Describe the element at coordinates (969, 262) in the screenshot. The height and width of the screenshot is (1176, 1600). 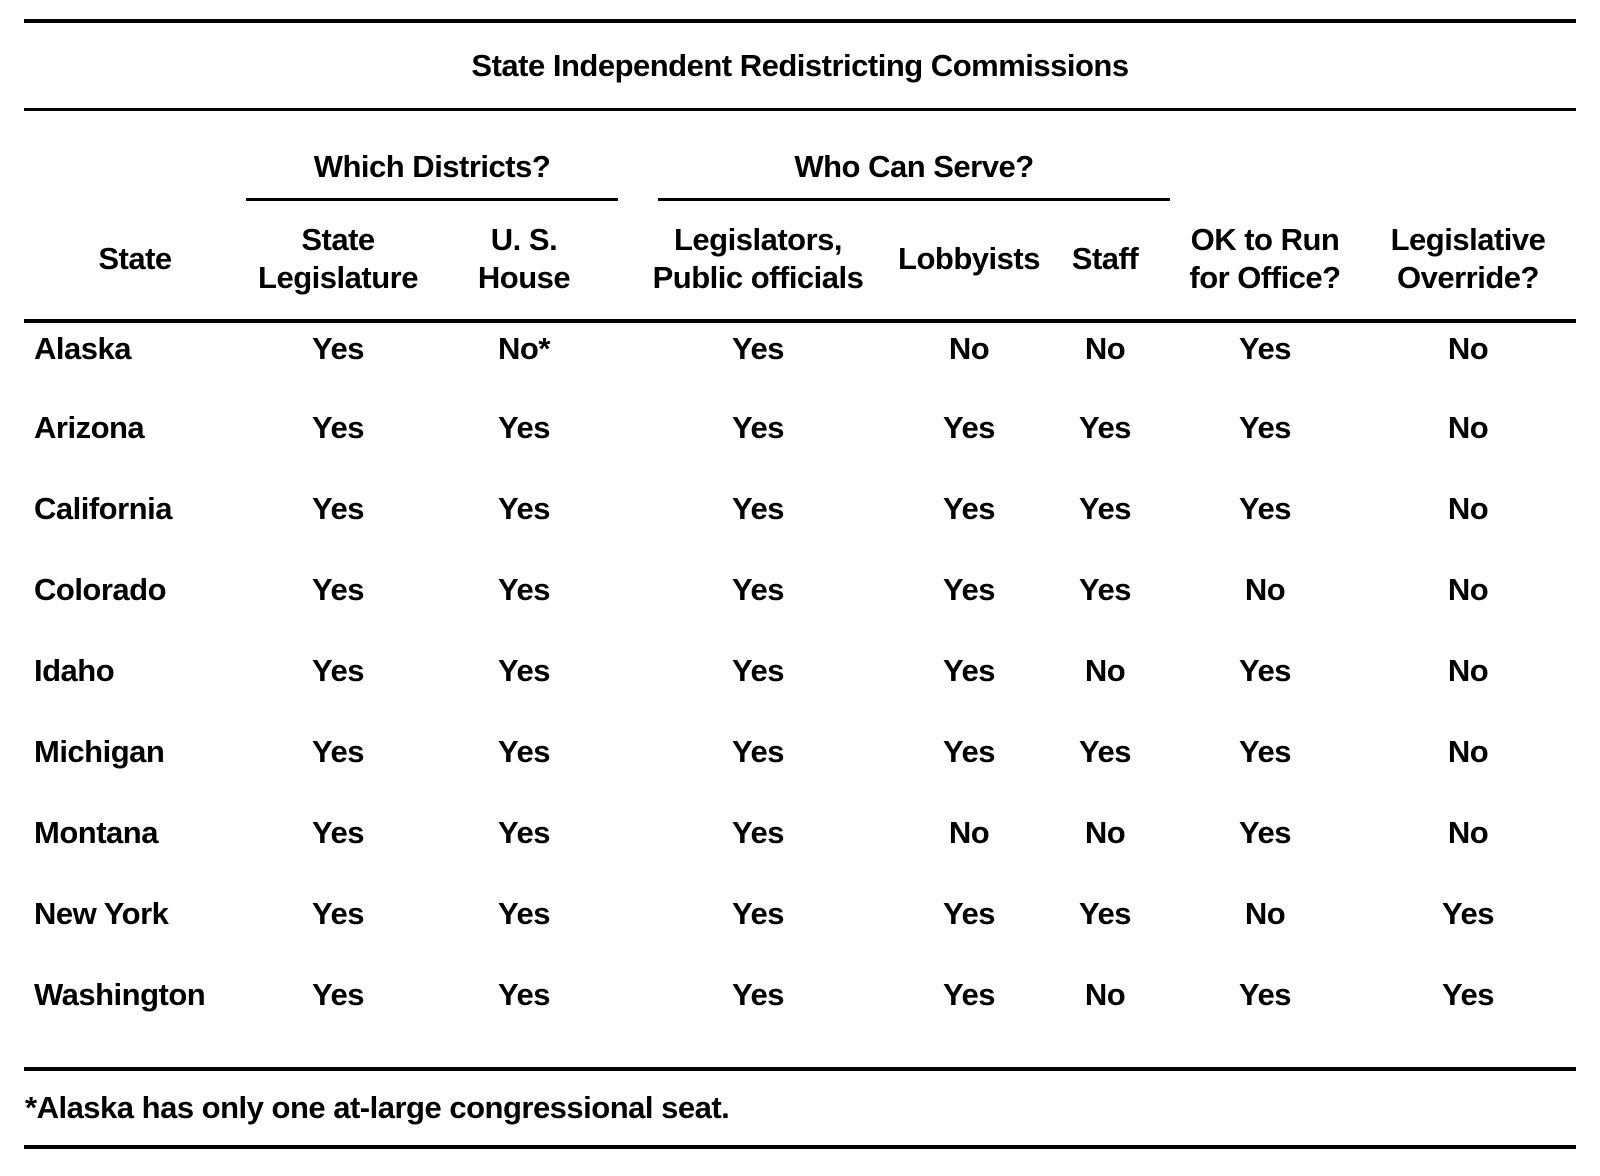
I see `column-header-lobbyists: Lobbyists` at that location.